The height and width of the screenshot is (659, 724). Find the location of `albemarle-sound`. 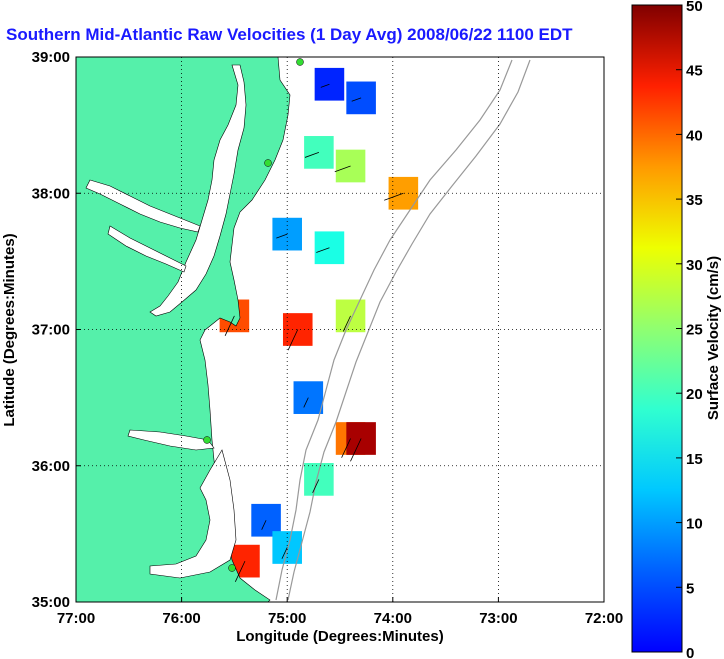

albemarle-sound is located at coordinates (171, 440).